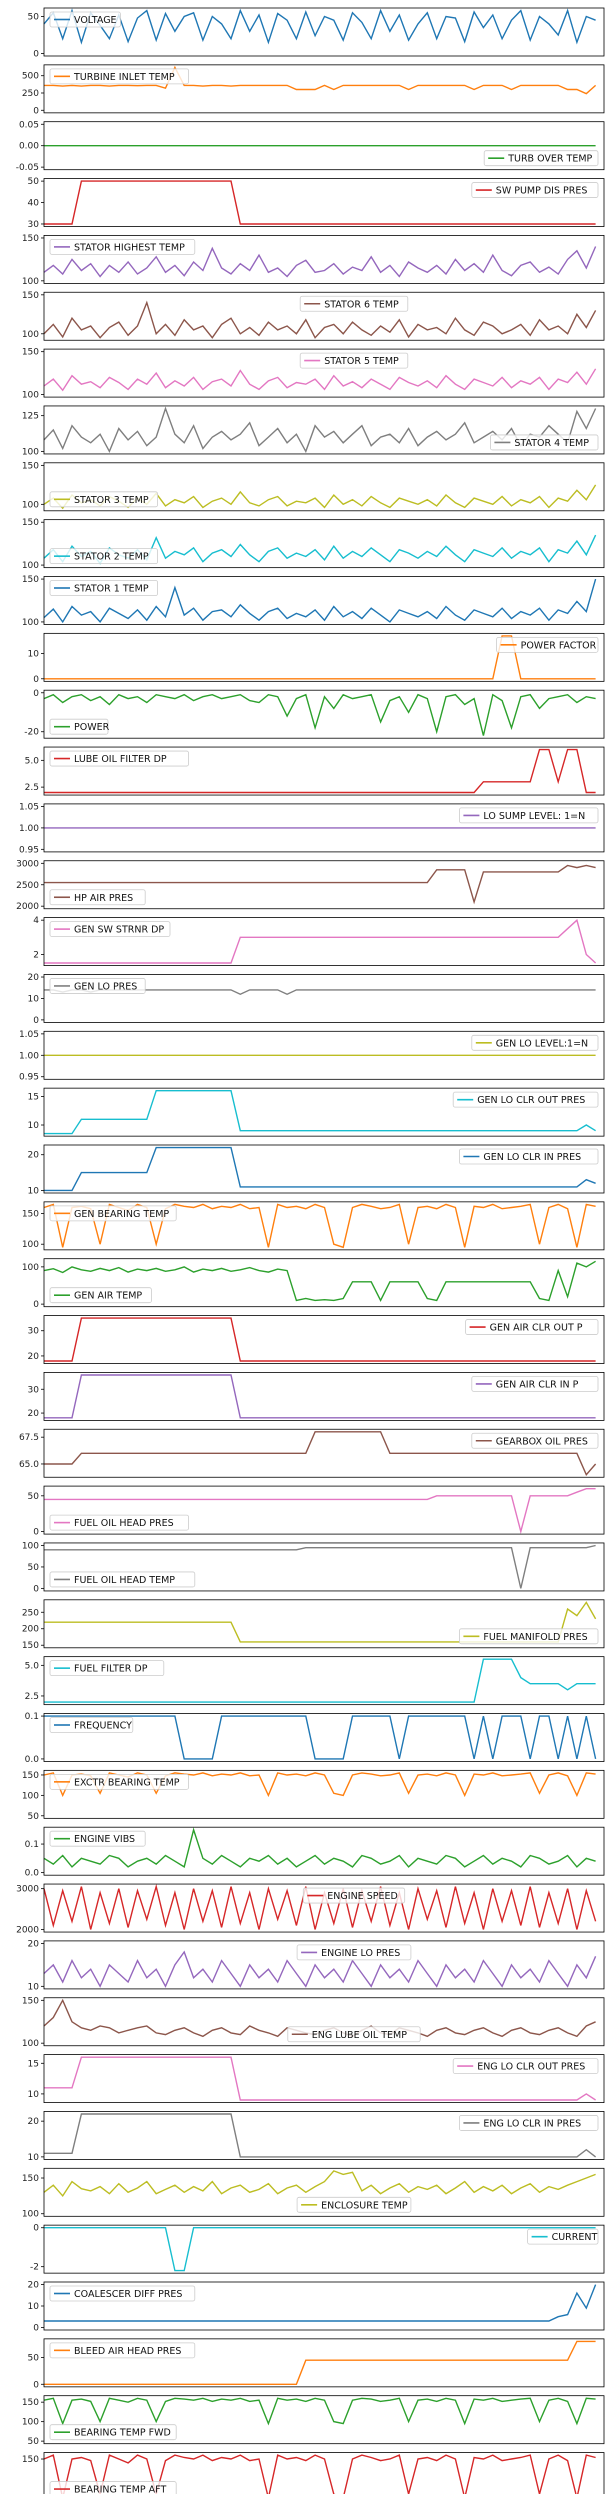 This screenshot has width=613, height=2494. What do you see at coordinates (110, 929) in the screenshot?
I see `legend: GEN SW STRNR DP` at bounding box center [110, 929].